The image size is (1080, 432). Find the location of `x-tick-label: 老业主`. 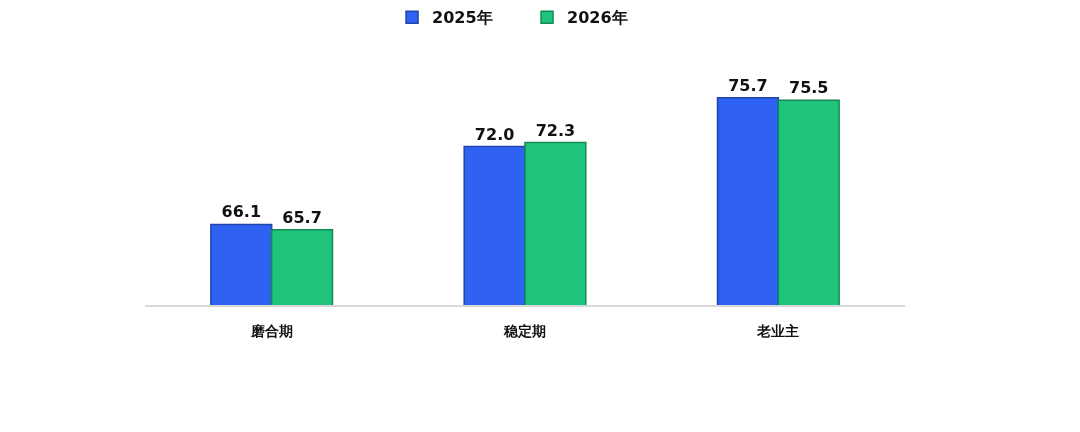

x-tick-label: 老业主 is located at coordinates (778, 330).